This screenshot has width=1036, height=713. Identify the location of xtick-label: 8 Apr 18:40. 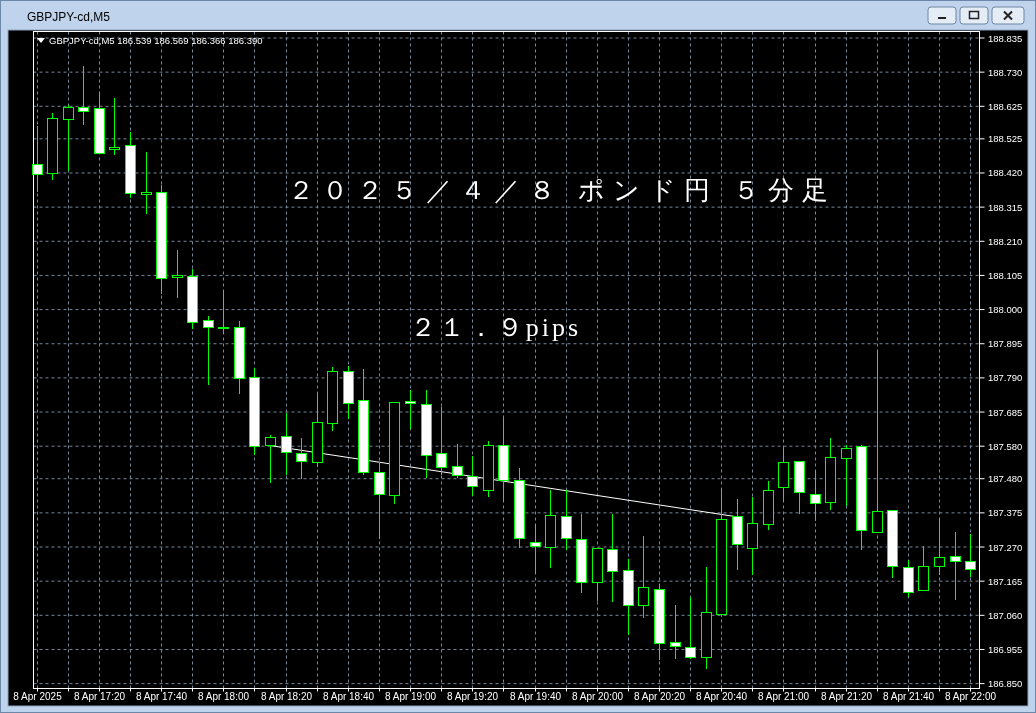
(348, 696).